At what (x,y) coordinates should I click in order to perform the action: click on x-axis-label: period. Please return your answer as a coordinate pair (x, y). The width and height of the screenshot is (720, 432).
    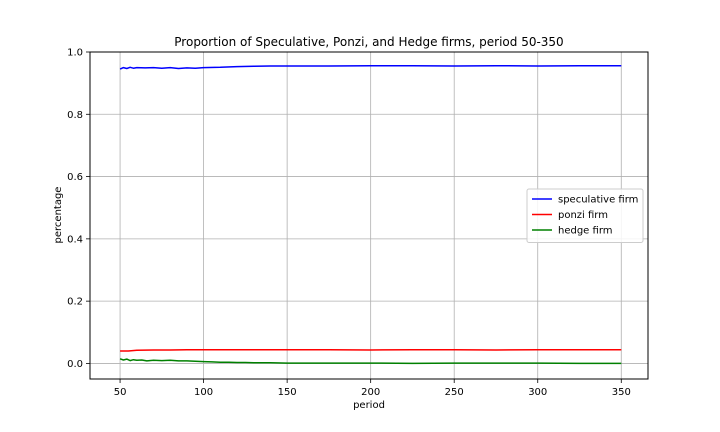
    Looking at the image, I should click on (369, 405).